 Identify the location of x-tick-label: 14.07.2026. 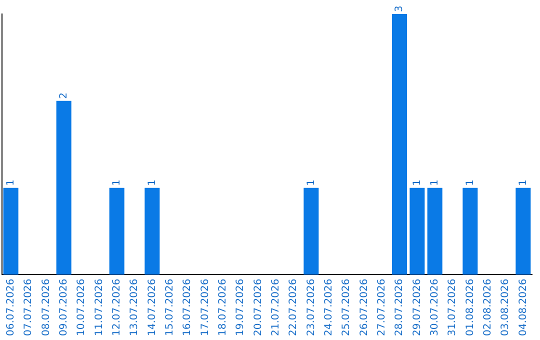
(152, 307).